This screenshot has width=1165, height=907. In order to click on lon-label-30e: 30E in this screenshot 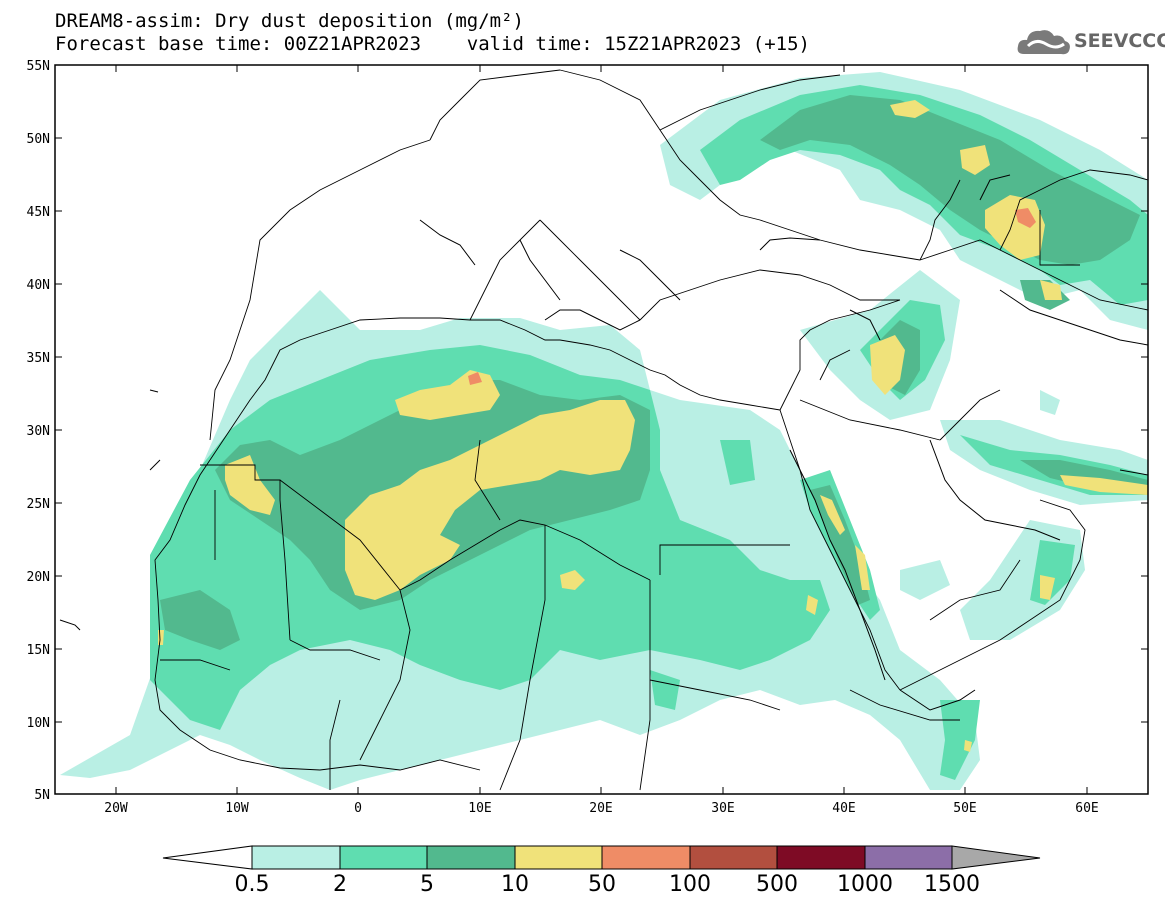, I will do `click(722, 808)`.